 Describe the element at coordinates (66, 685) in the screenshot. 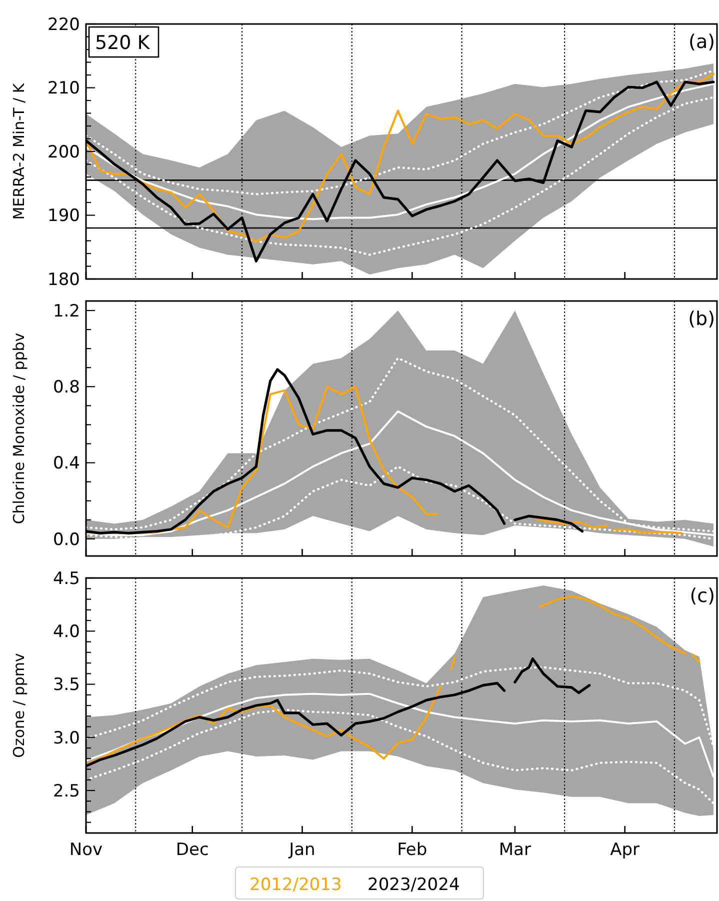

I see `y-tick-label: 3.5` at that location.